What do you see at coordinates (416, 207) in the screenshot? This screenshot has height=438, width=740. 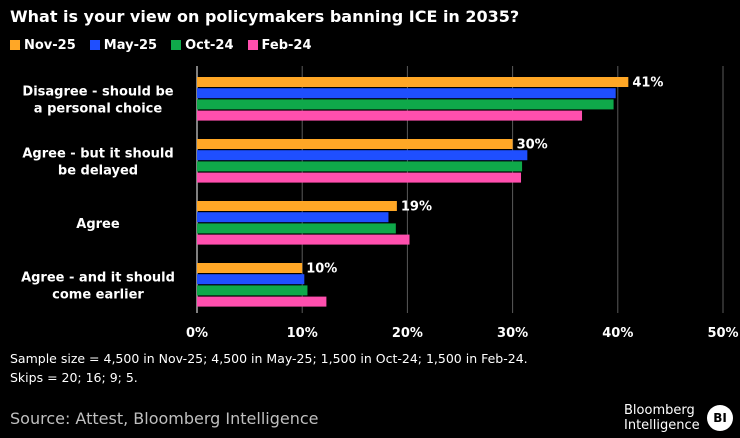 I see `data-label: 19%` at bounding box center [416, 207].